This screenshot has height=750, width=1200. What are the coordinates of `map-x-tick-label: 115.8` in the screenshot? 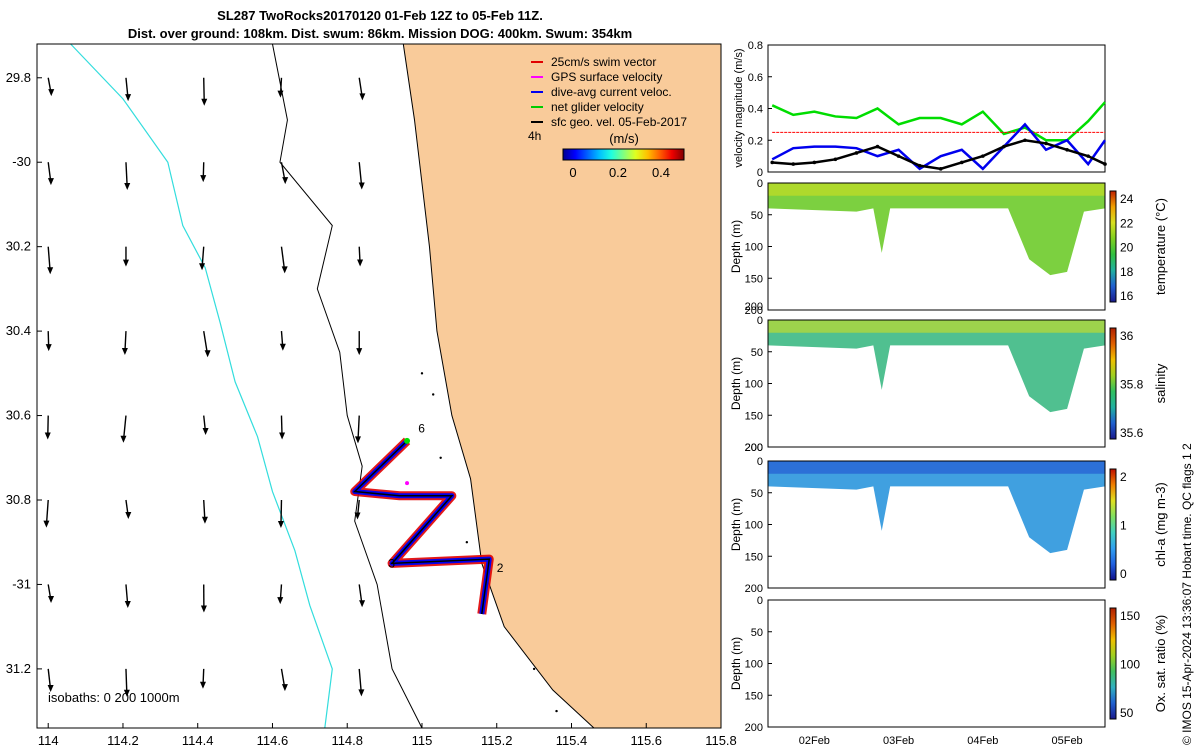 It's located at (721, 740).